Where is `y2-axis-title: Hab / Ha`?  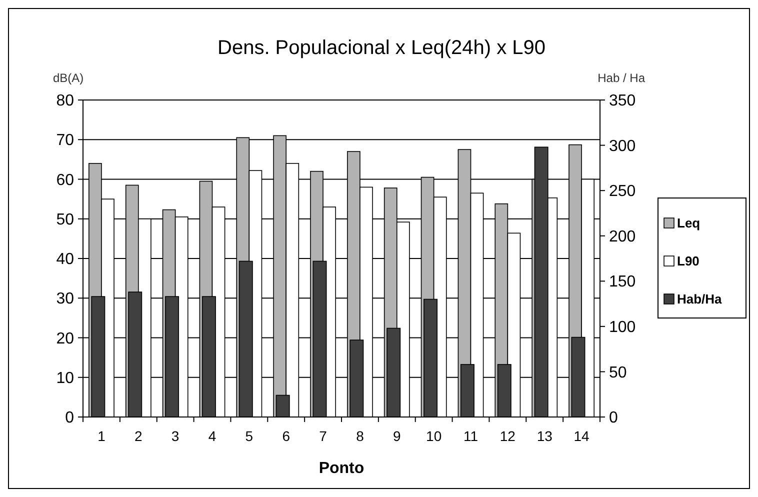 y2-axis-title: Hab / Ha is located at coordinates (622, 78).